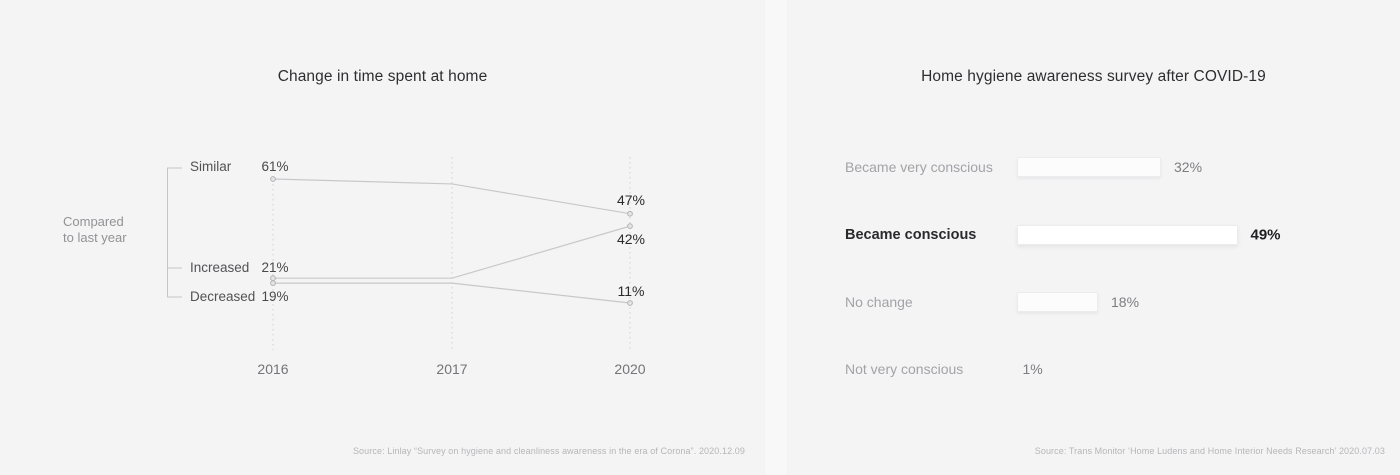 The height and width of the screenshot is (475, 1400). Describe the element at coordinates (631, 291) in the screenshot. I see `end-value-decreased: 11%` at that location.